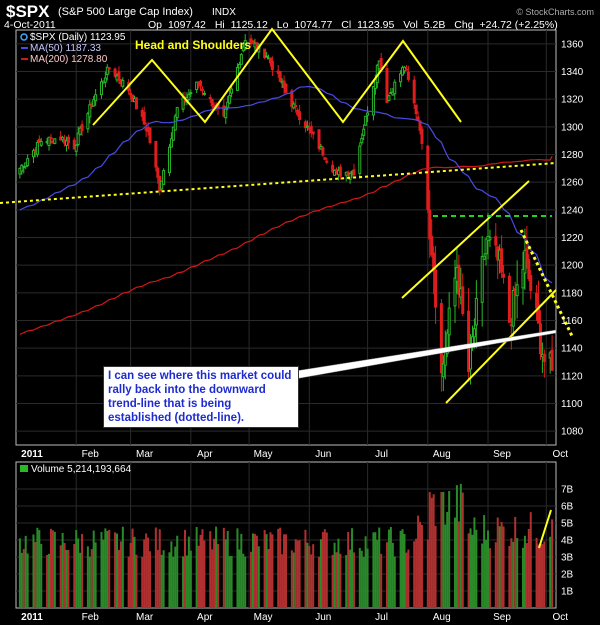 This screenshot has height=625, width=600. Describe the element at coordinates (313, 25) in the screenshot. I see `lo-value: 1074.77` at that location.